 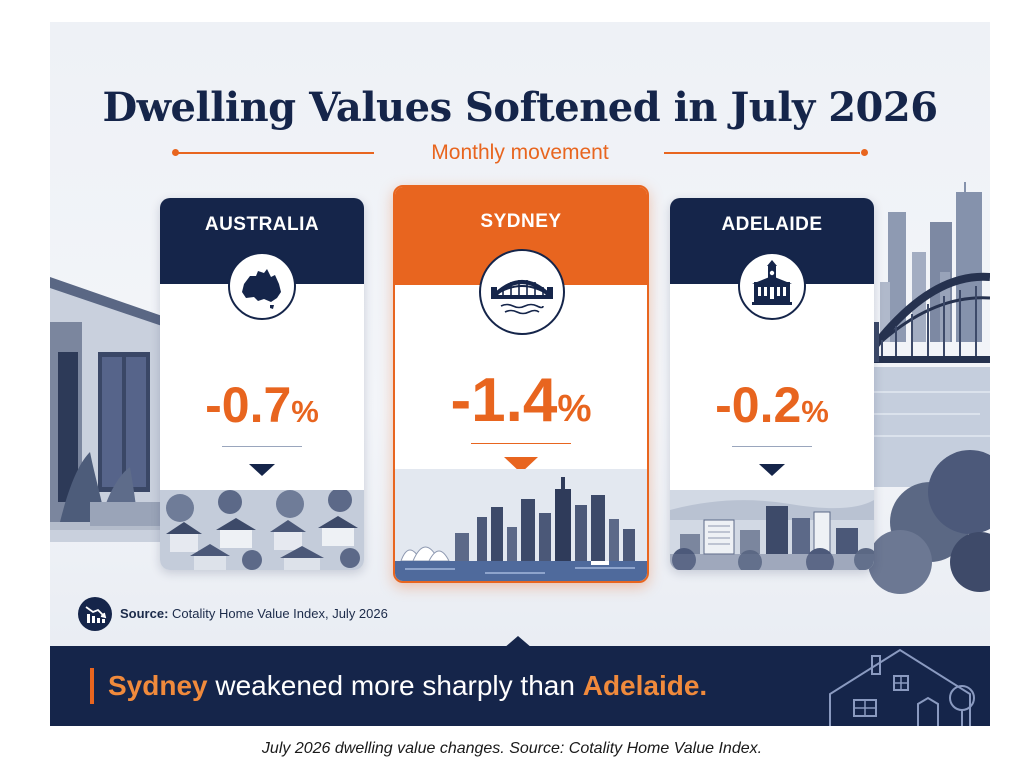 What do you see at coordinates (645, 685) in the screenshot?
I see `banner-adelaide: Adelaide.` at bounding box center [645, 685].